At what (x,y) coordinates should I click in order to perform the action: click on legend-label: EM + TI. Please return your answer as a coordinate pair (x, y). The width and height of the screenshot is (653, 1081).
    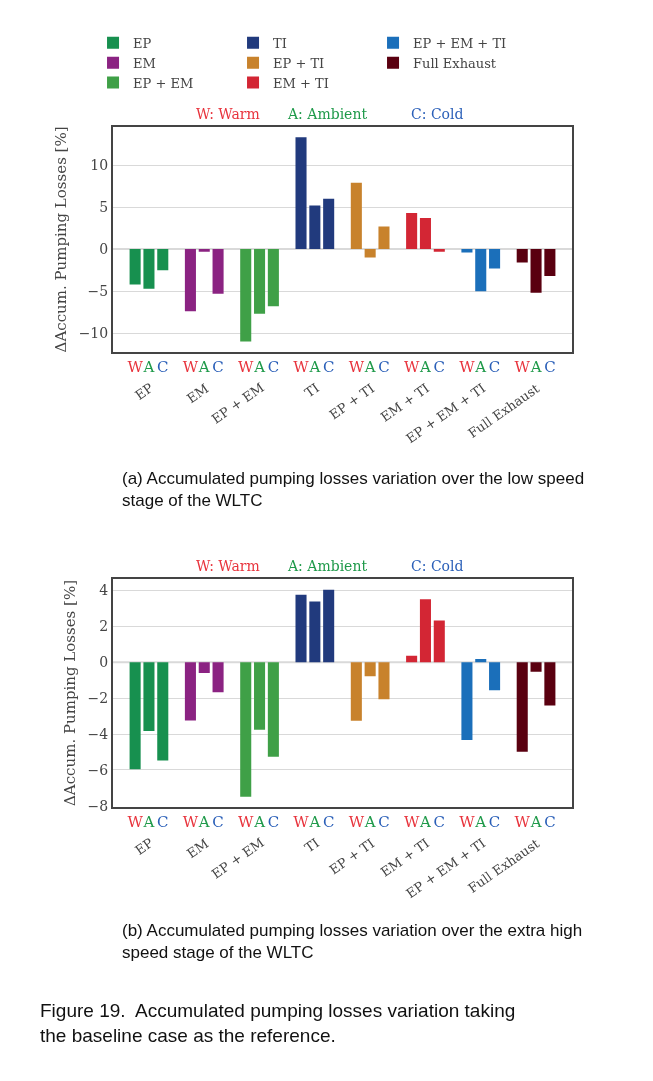
    Looking at the image, I should click on (301, 83).